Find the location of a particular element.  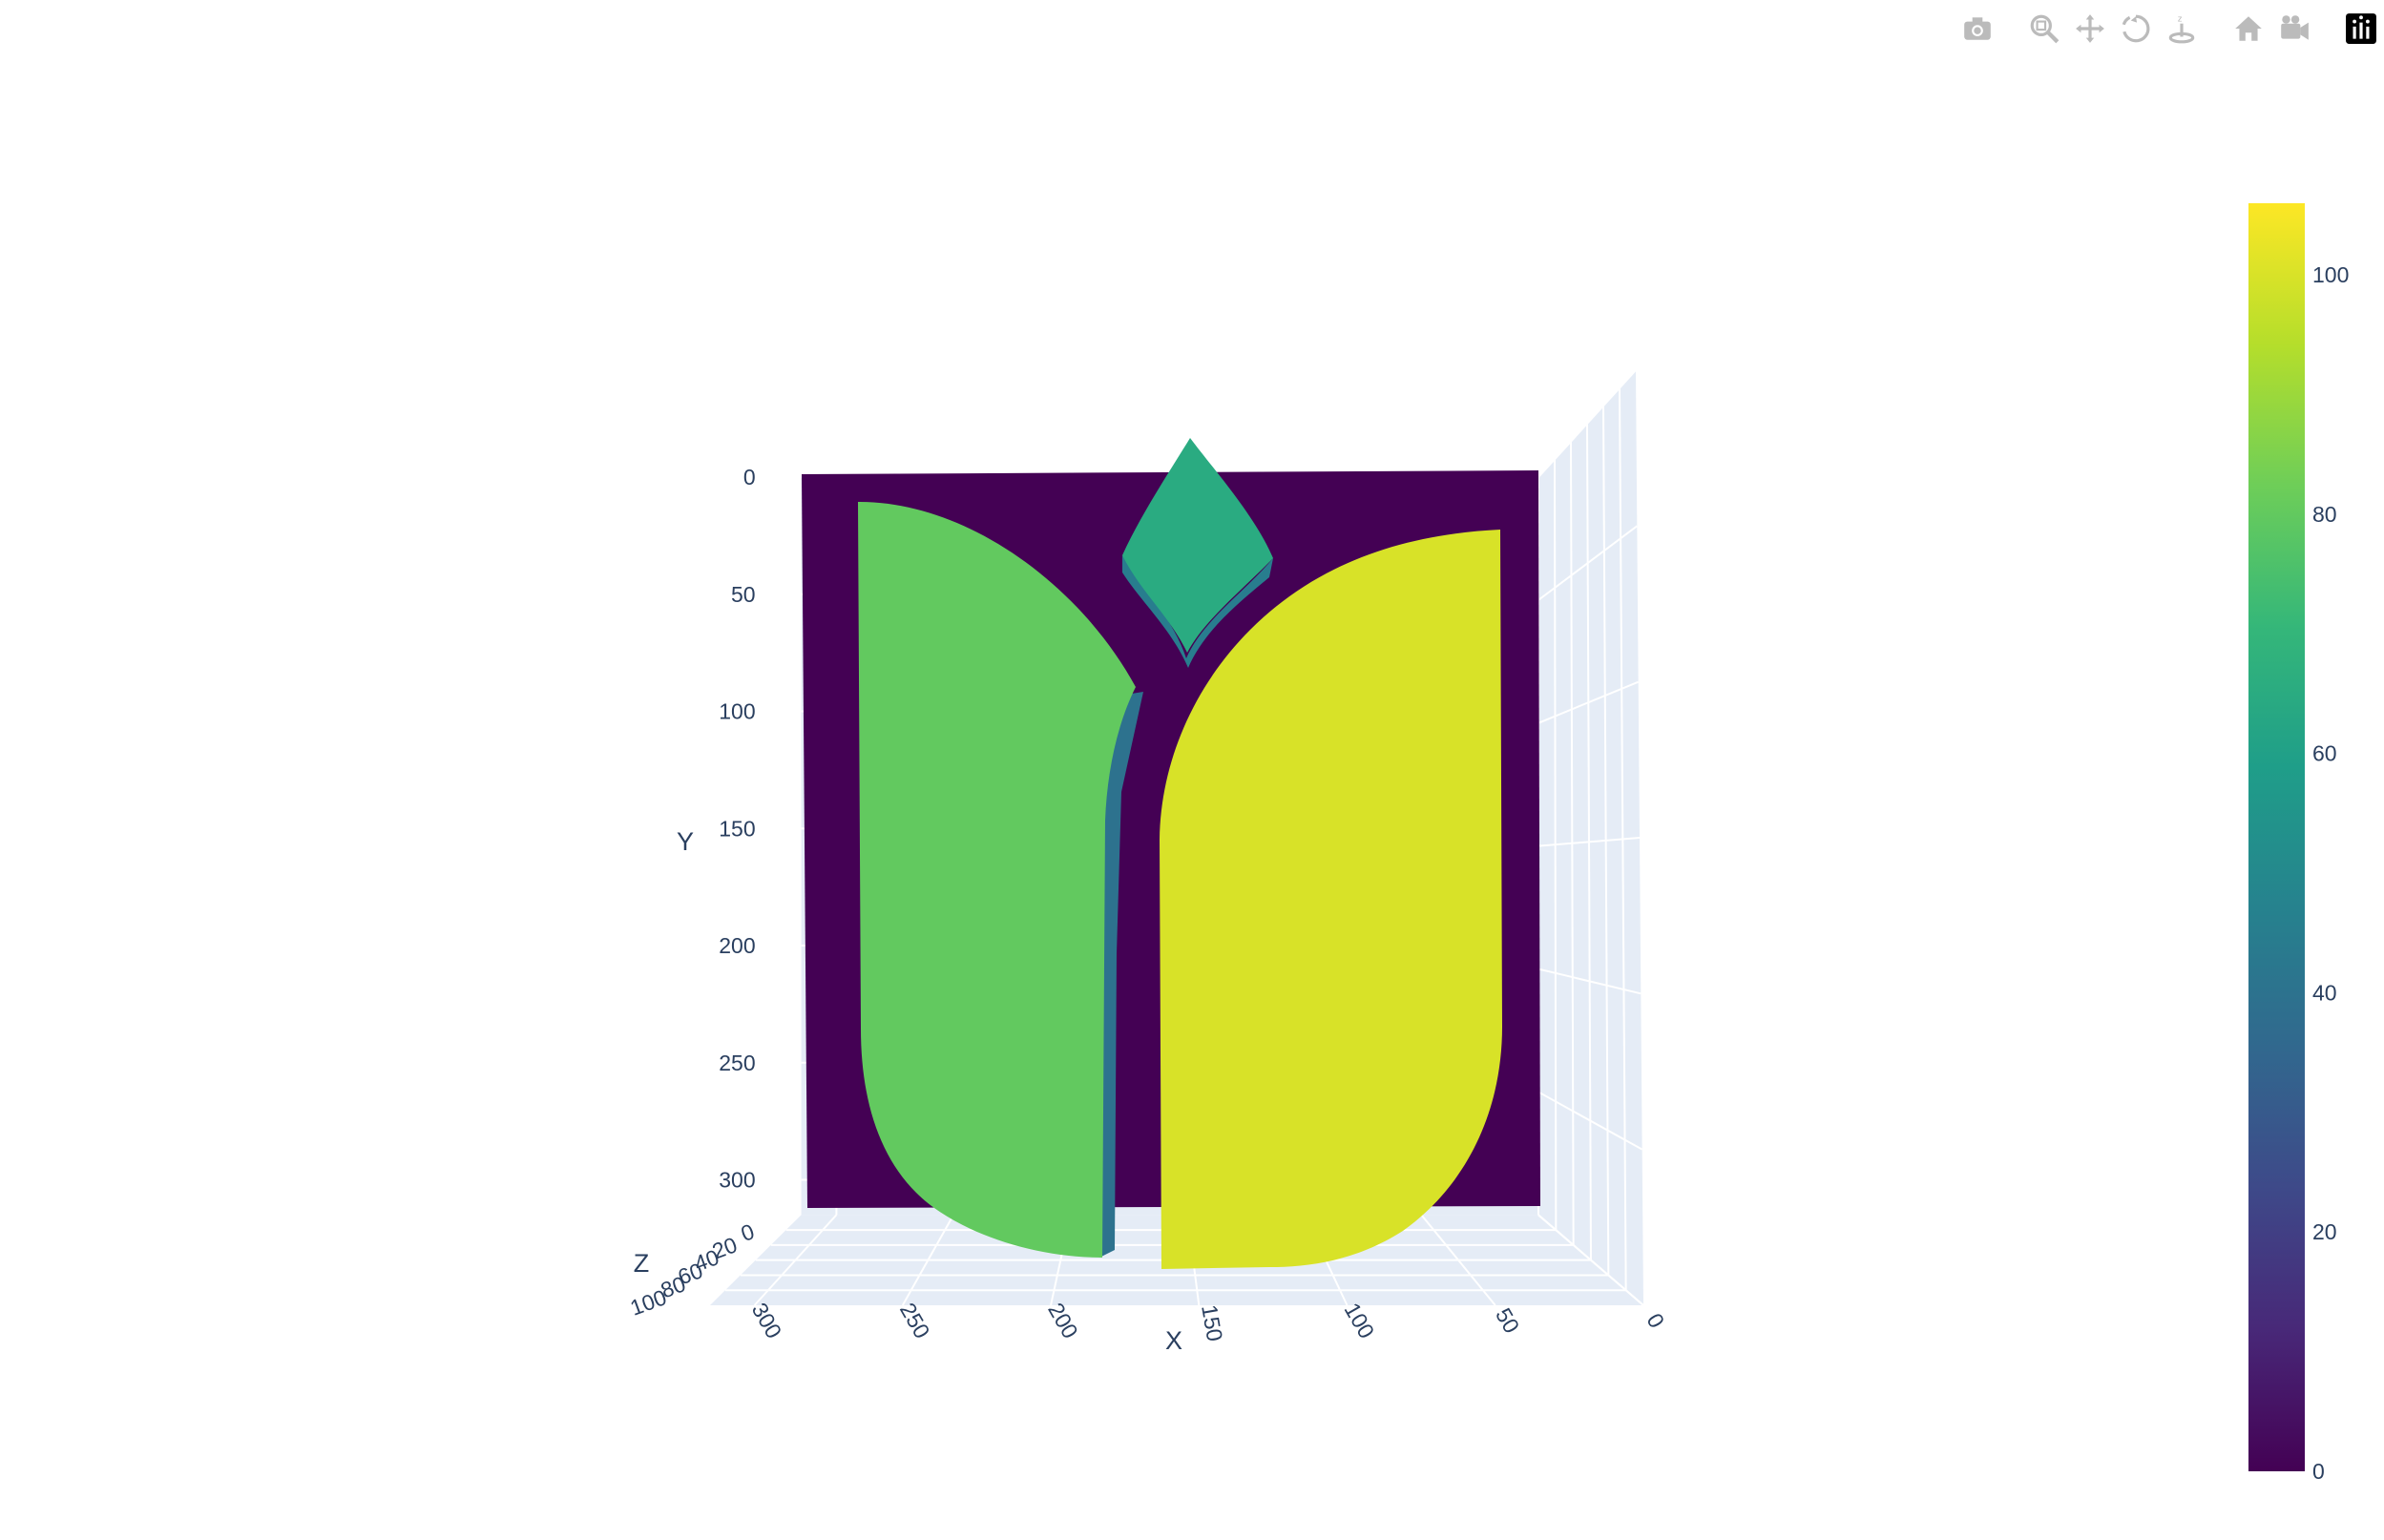

pan-button is located at coordinates (2090, 29).